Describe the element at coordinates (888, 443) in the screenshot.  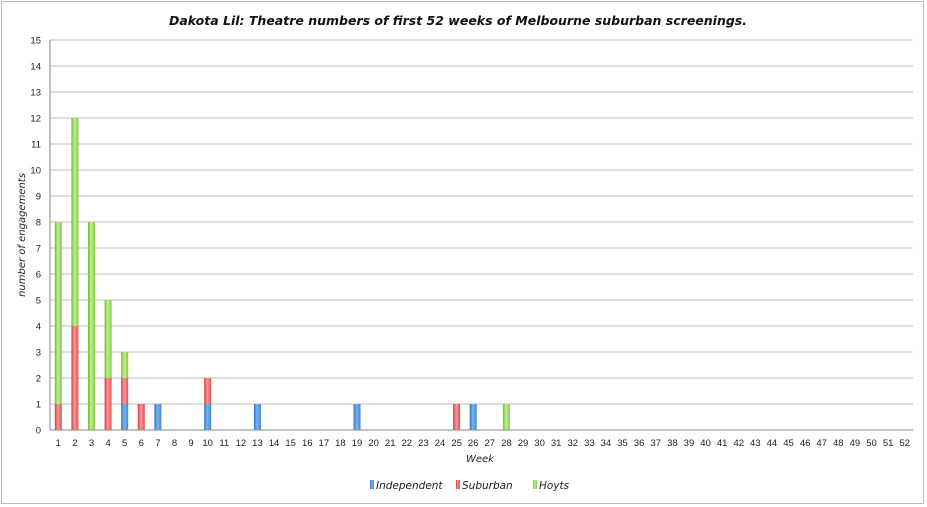
I see `x-tick-label: 51` at that location.